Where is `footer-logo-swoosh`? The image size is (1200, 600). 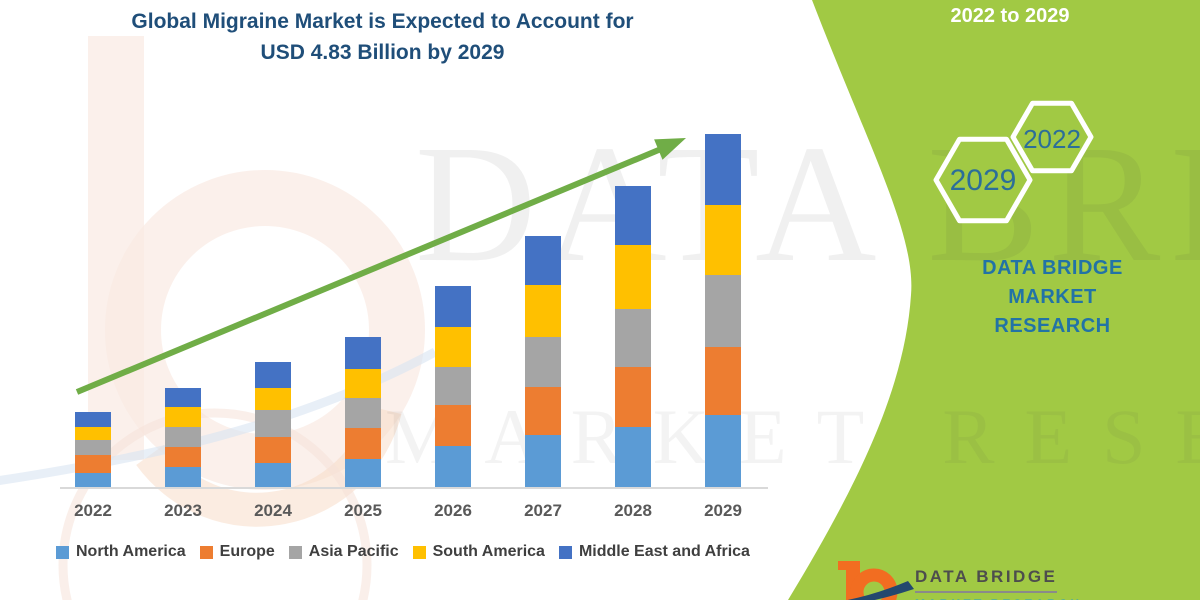 footer-logo-swoosh is located at coordinates (880, 590).